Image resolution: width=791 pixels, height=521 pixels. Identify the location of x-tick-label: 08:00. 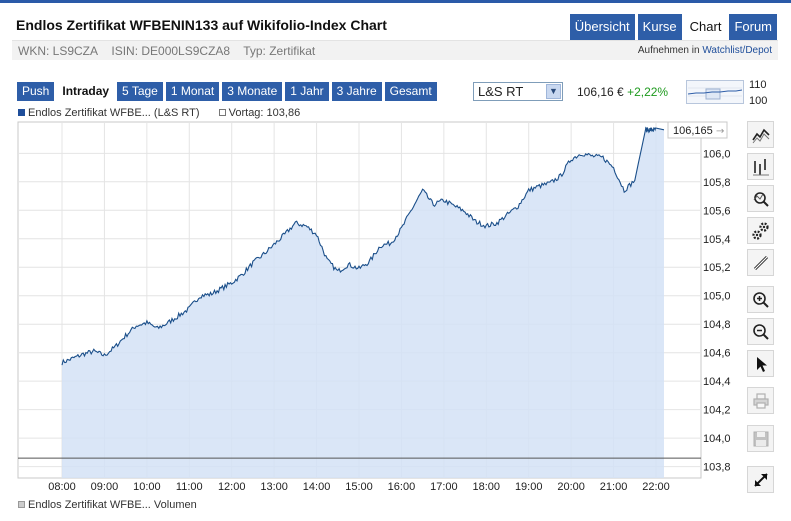
(62, 487).